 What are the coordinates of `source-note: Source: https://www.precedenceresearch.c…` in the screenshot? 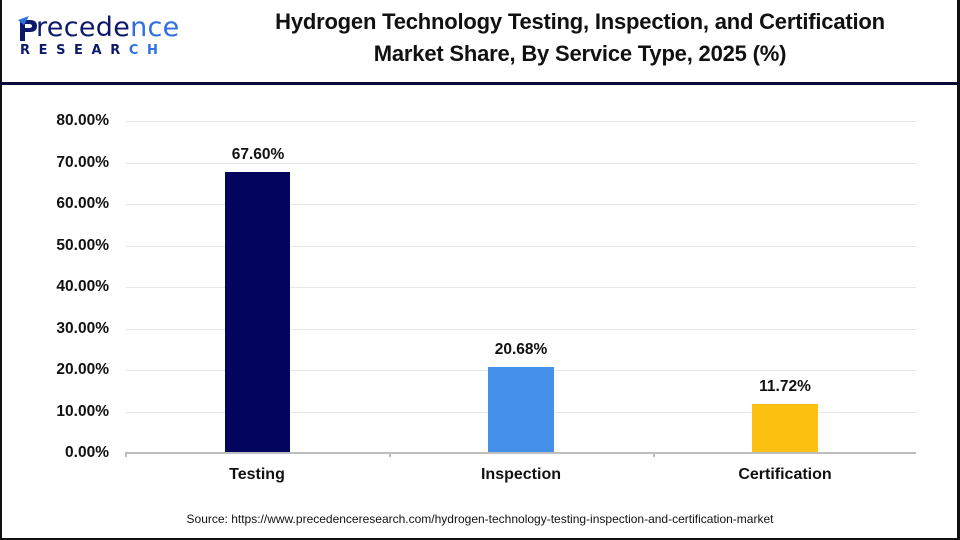 It's located at (480, 519).